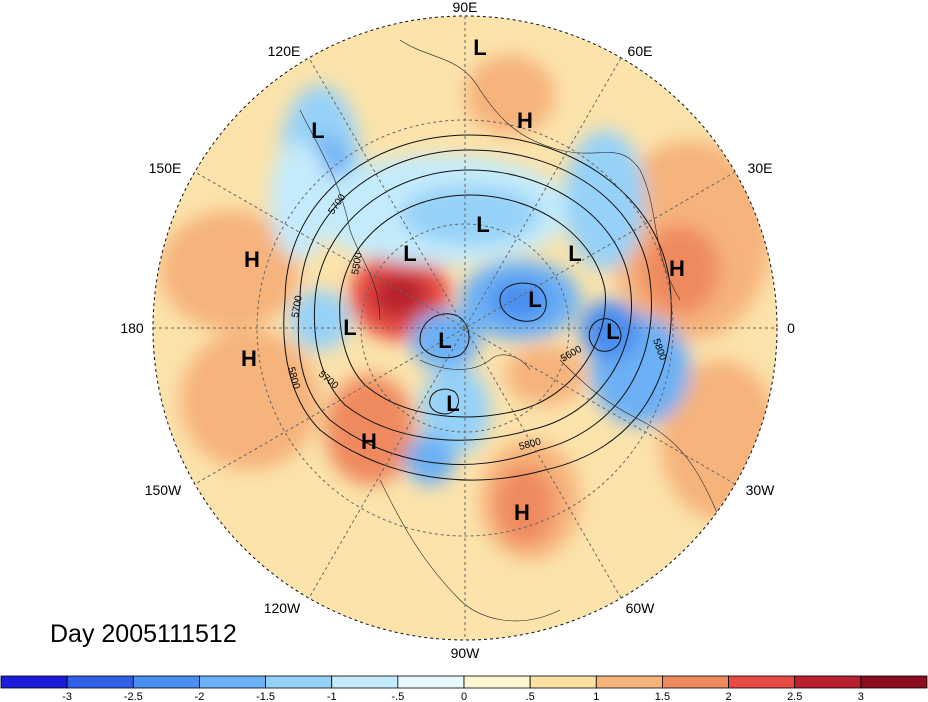 Image resolution: width=928 pixels, height=702 pixels. Describe the element at coordinates (265, 696) in the screenshot. I see `colorbar-tick-label: -1.5` at that location.